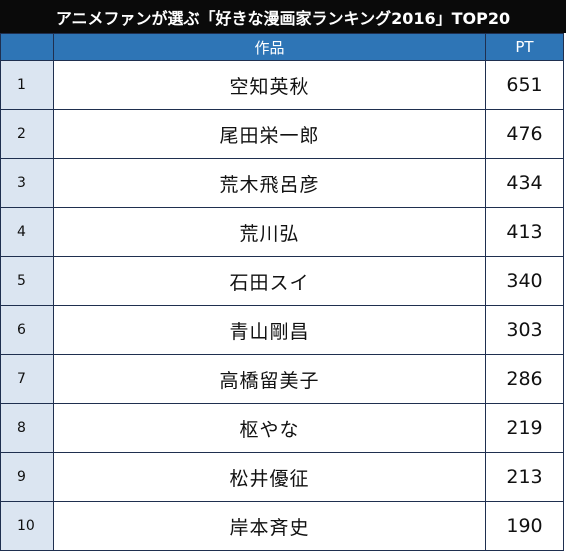 The image size is (566, 559). Describe the element at coordinates (269, 134) in the screenshot. I see `artist-name: 尾田栄一郎` at that location.